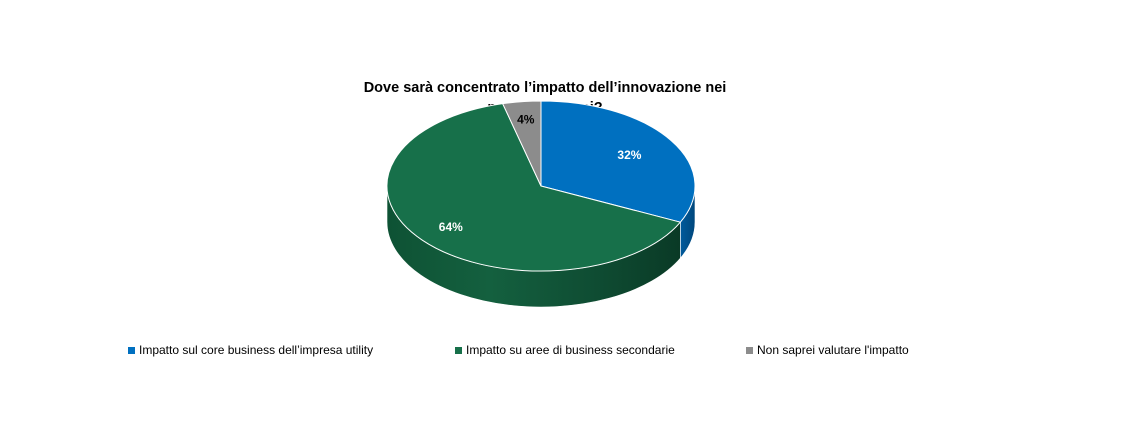 This screenshot has width=1141, height=427. What do you see at coordinates (458, 350) in the screenshot?
I see `legend-swatch-secondary-business` at bounding box center [458, 350].